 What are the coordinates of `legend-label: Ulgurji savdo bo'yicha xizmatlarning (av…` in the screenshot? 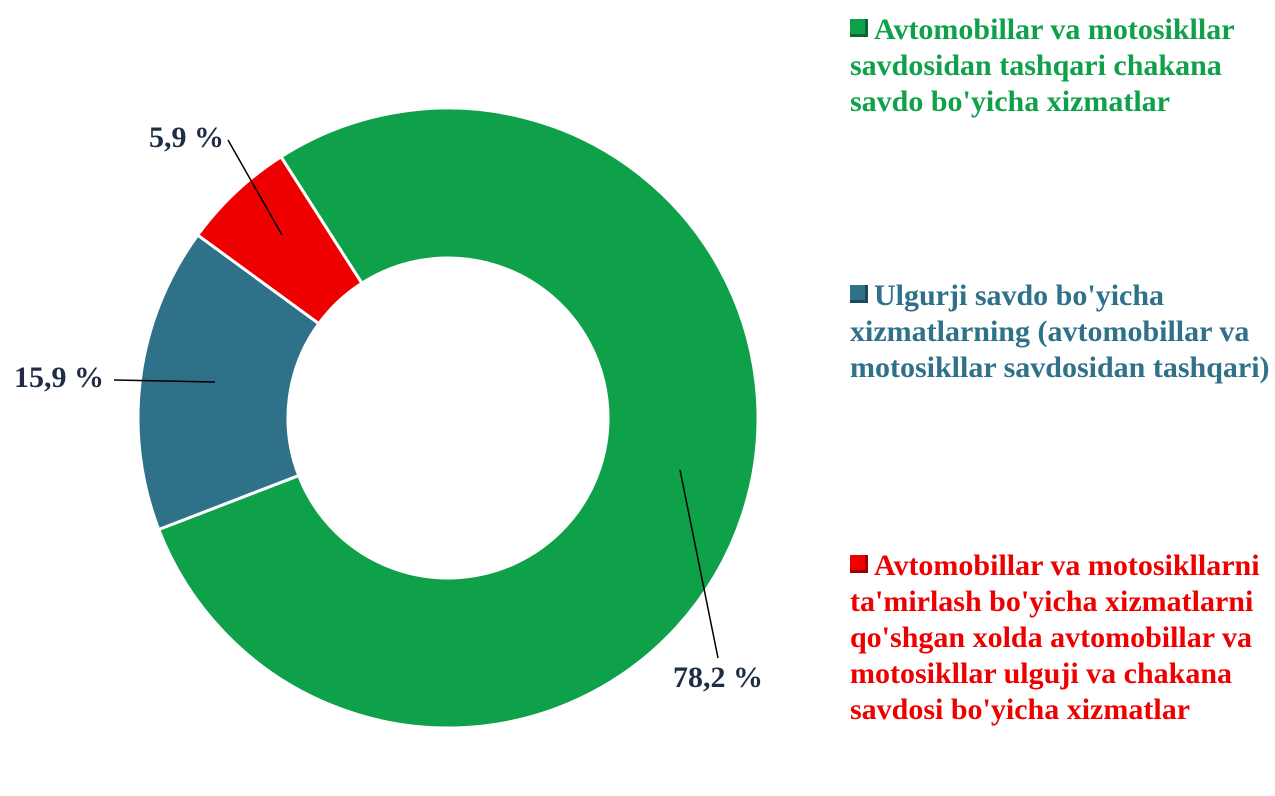 It's located at (1060, 331).